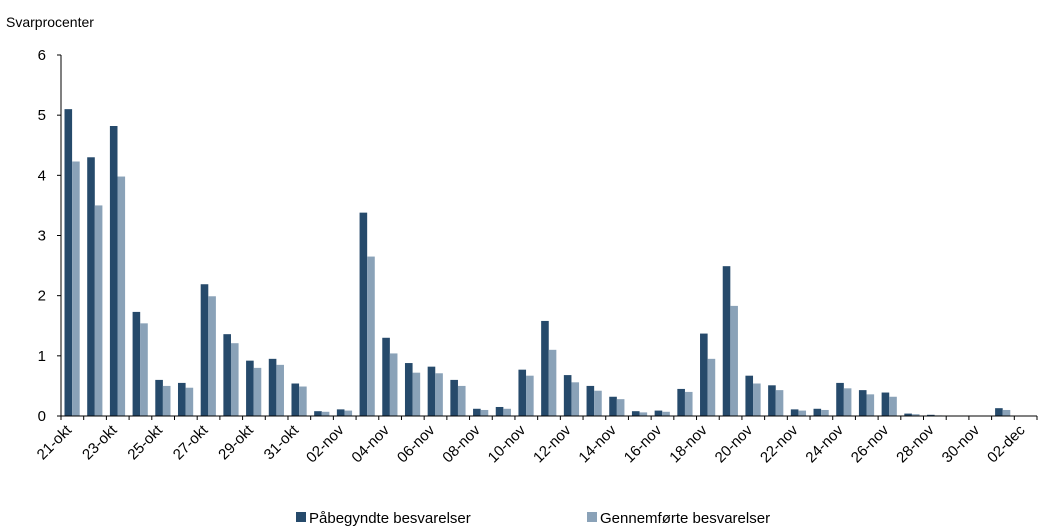 This screenshot has height=527, width=1041. What do you see at coordinates (779, 443) in the screenshot?
I see `x-tick-label: 22-nov` at bounding box center [779, 443].